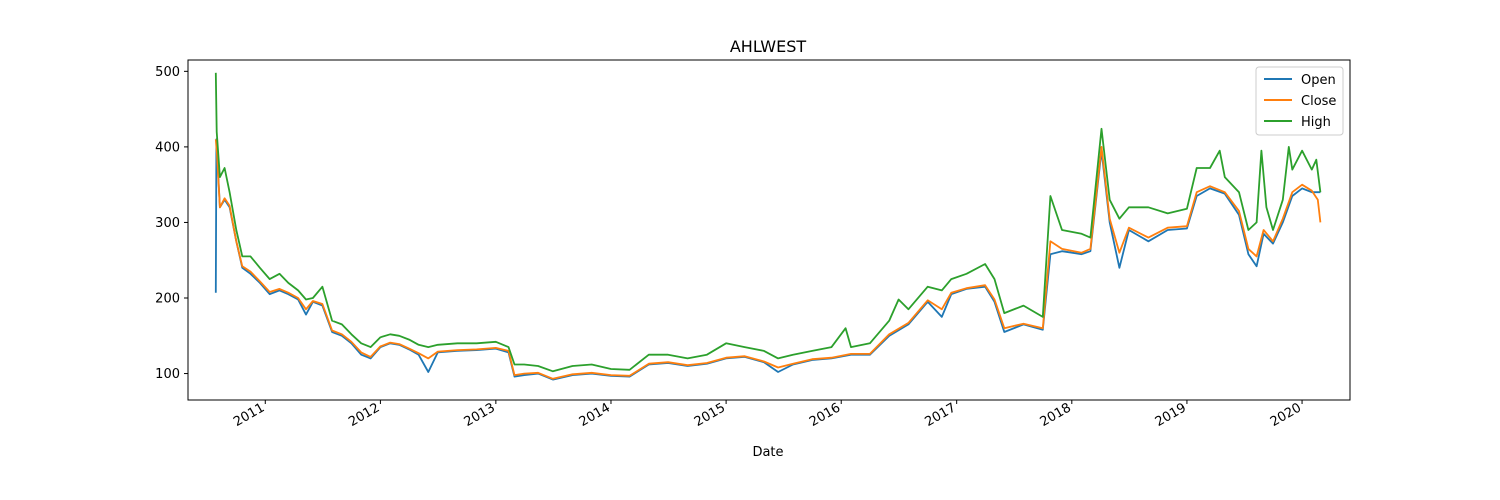  I want to click on y-tick-label: 200, so click(167, 299).